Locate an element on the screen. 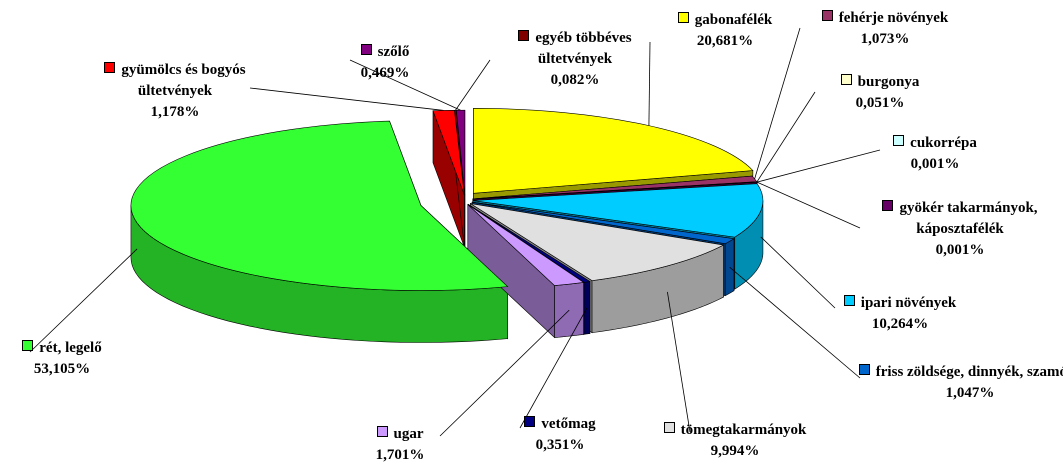 This screenshot has width=1063, height=466. label-name: friss zöldsége, dinnyék, szamóca is located at coordinates (960, 372).